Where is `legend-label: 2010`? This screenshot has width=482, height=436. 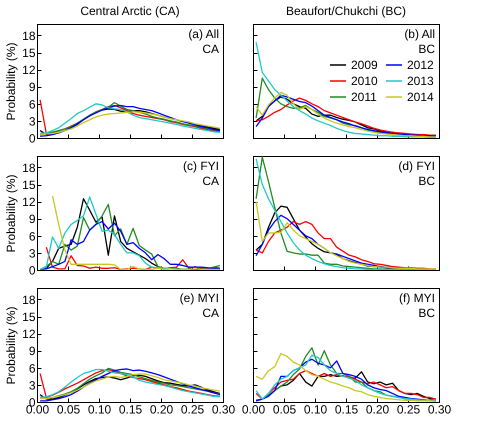
legend-label: 2010 is located at coordinates (364, 81).